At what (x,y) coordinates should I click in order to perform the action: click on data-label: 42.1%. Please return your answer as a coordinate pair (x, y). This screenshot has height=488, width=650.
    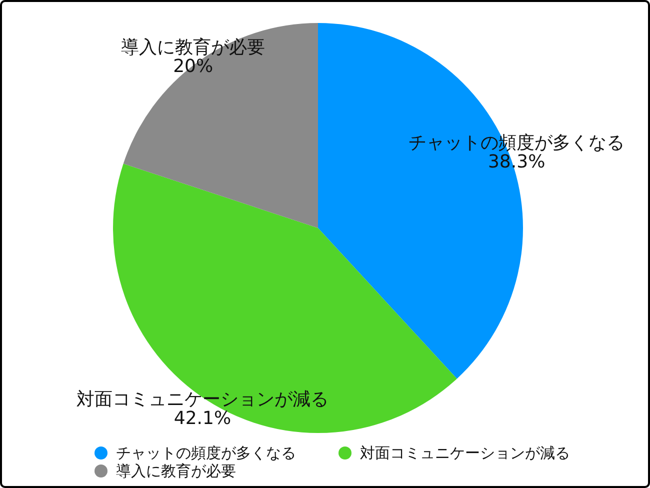
    Looking at the image, I should click on (203, 419).